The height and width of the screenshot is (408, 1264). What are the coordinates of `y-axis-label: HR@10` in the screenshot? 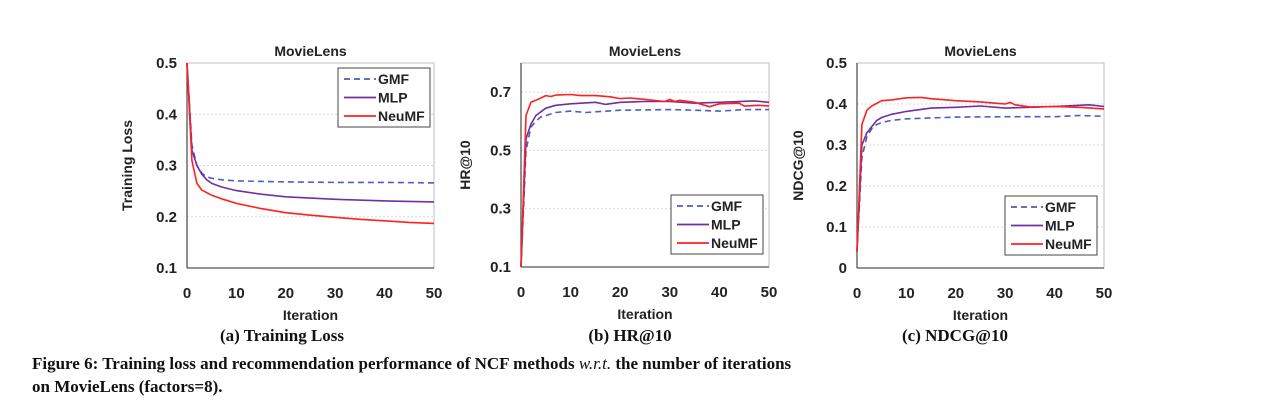 It's located at (465, 165).